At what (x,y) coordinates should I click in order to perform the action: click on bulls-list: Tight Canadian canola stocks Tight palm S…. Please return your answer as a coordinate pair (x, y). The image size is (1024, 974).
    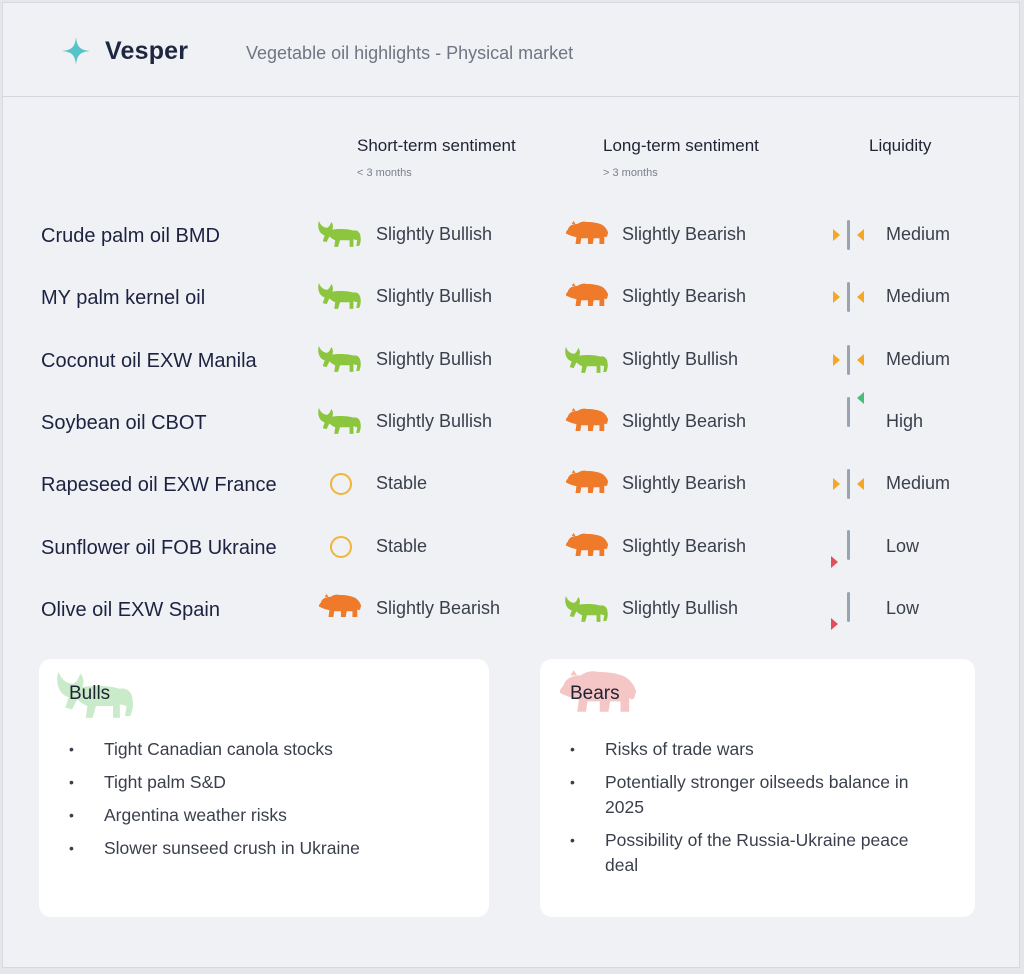
    Looking at the image, I should click on (214, 803).